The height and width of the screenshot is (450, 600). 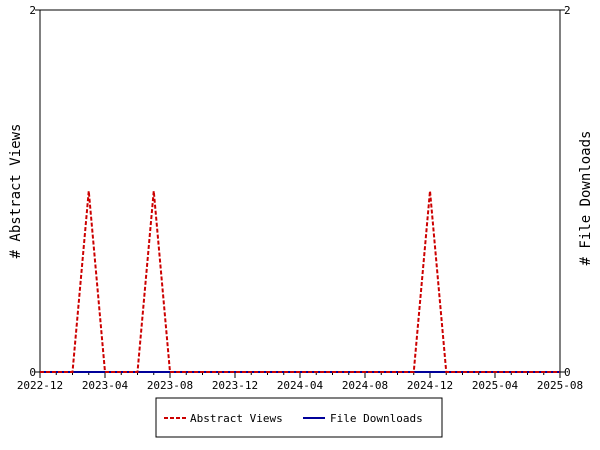 I want to click on x-tick-label: 2024-12, so click(x=430, y=385).